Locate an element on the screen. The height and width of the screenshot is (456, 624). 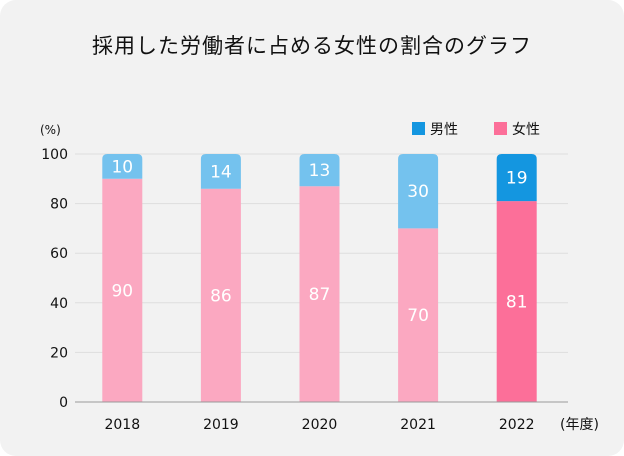
data-label: 87 is located at coordinates (320, 295).